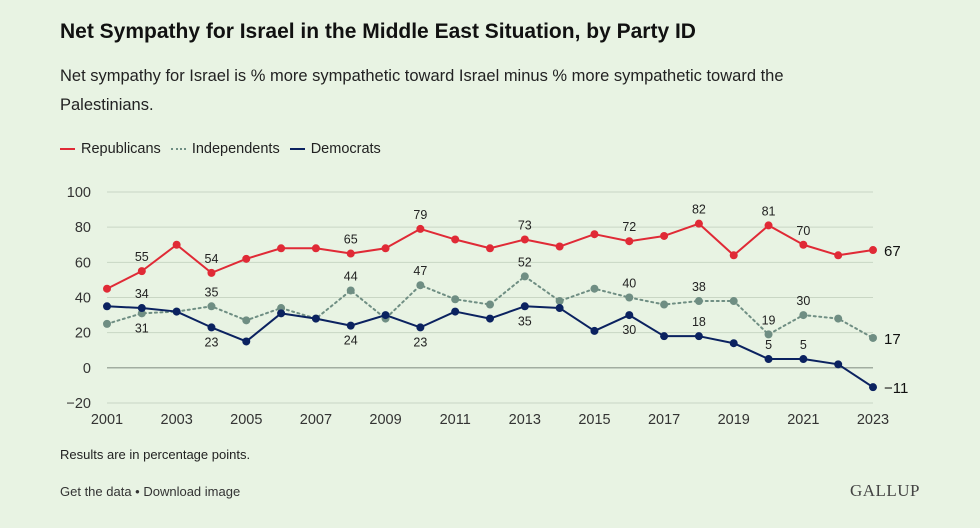  I want to click on data-label-republicans: 82, so click(699, 210).